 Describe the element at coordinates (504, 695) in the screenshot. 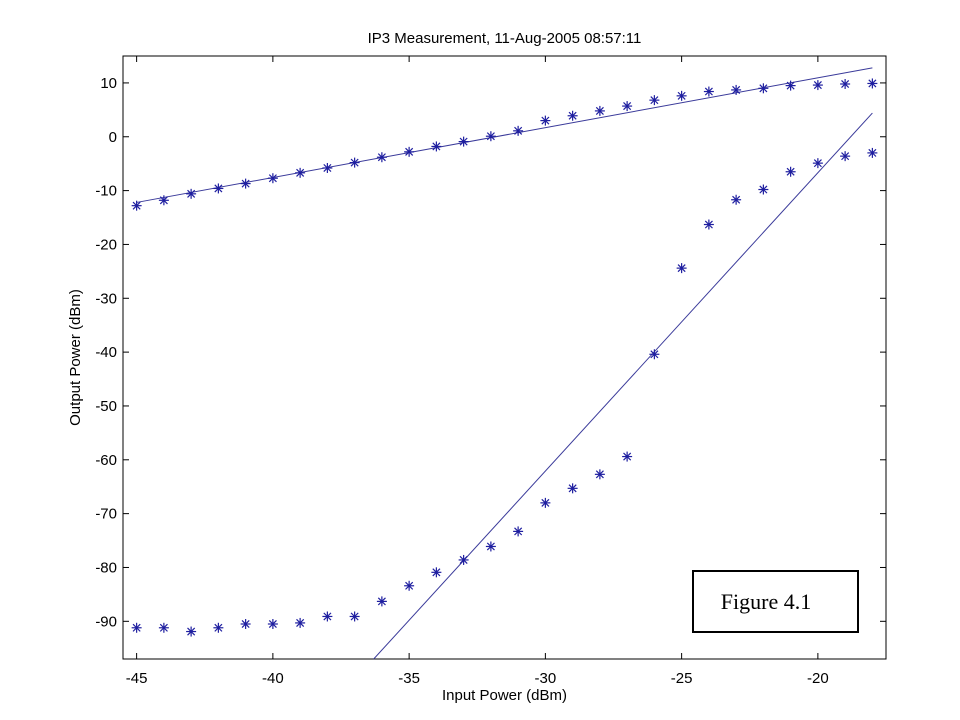

I see `x-axis-label: Input Power (dBm)` at that location.